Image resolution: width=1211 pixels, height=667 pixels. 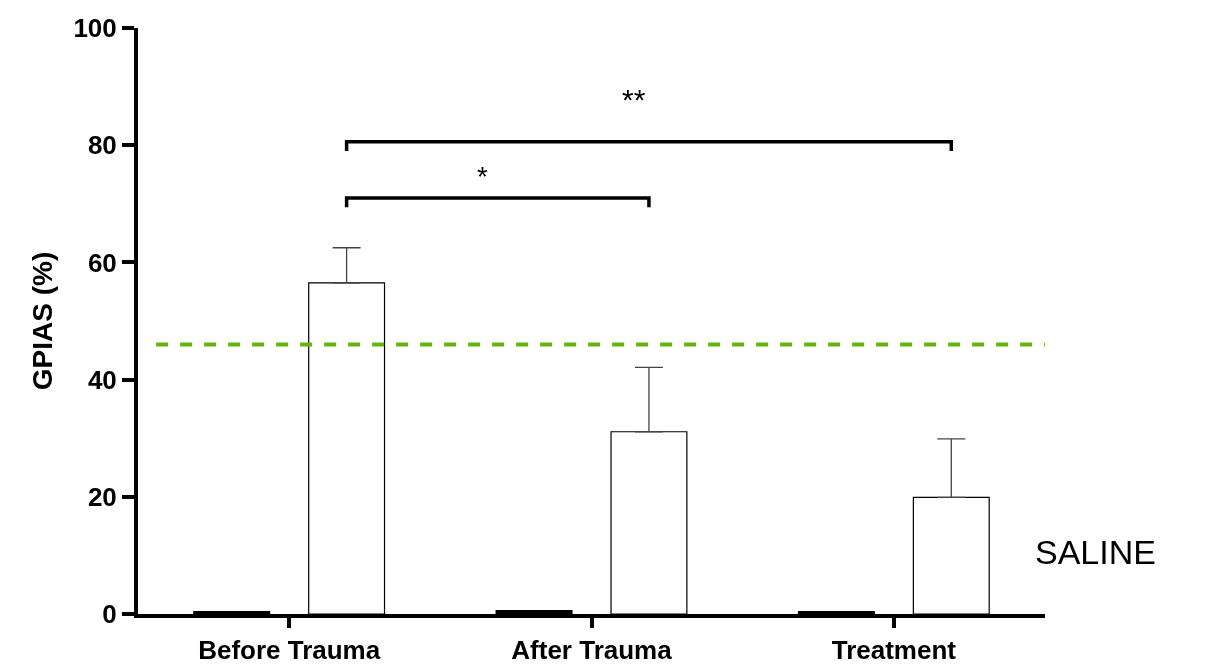 What do you see at coordinates (102, 262) in the screenshot?
I see `y-tick-label: 60` at bounding box center [102, 262].